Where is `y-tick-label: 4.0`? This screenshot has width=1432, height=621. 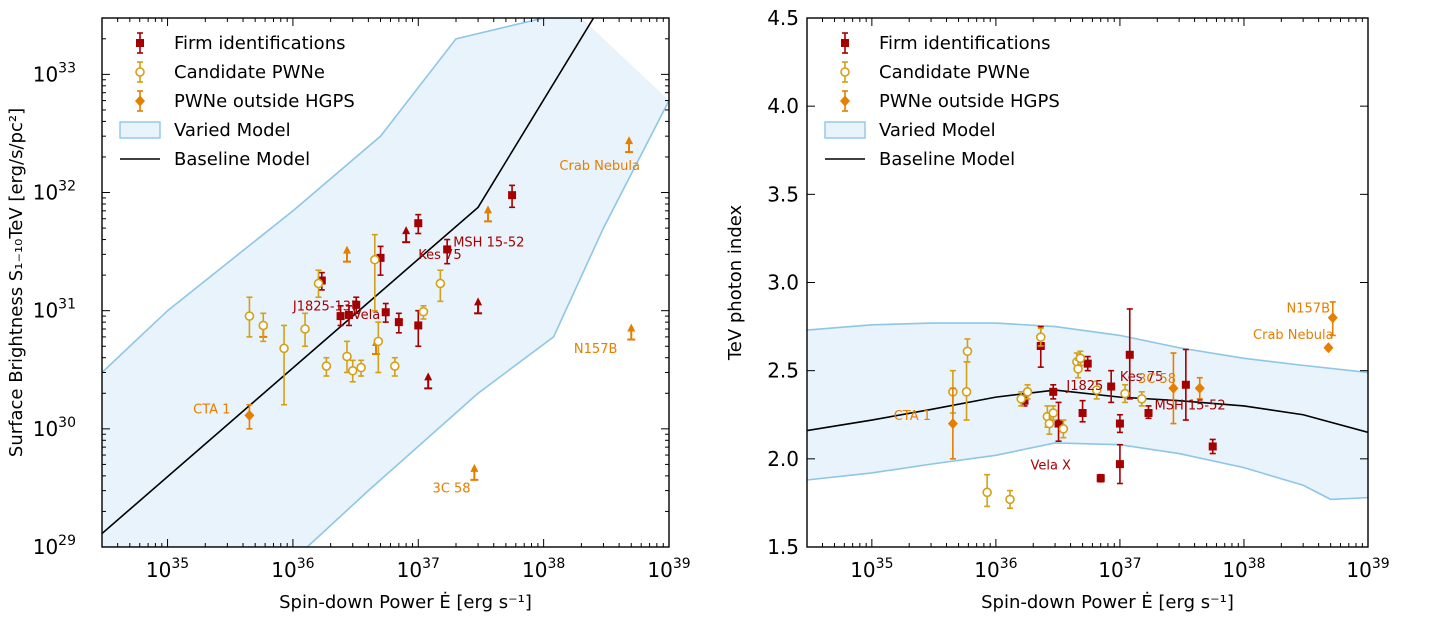 y-tick-label: 4.0 is located at coordinates (783, 106).